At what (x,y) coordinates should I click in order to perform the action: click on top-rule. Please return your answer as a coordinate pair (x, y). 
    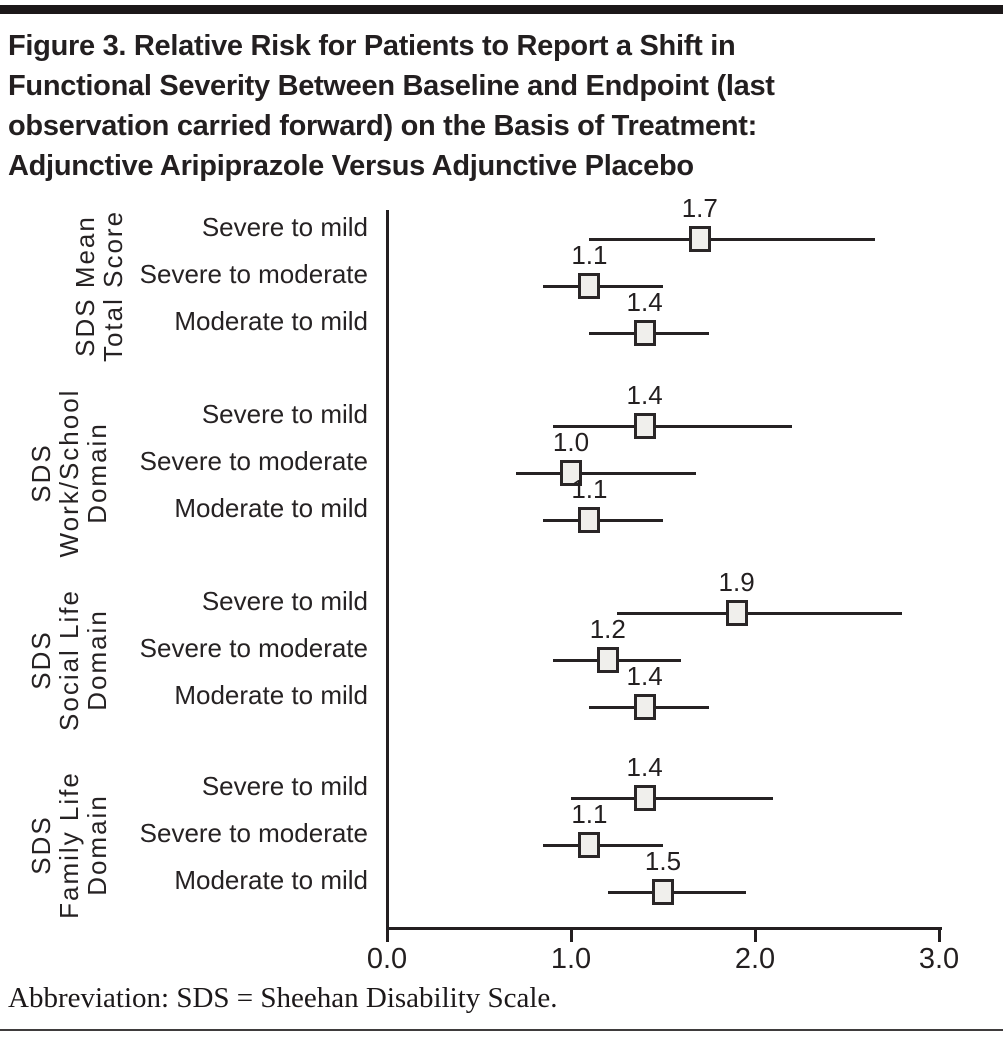
    Looking at the image, I should click on (501, 9).